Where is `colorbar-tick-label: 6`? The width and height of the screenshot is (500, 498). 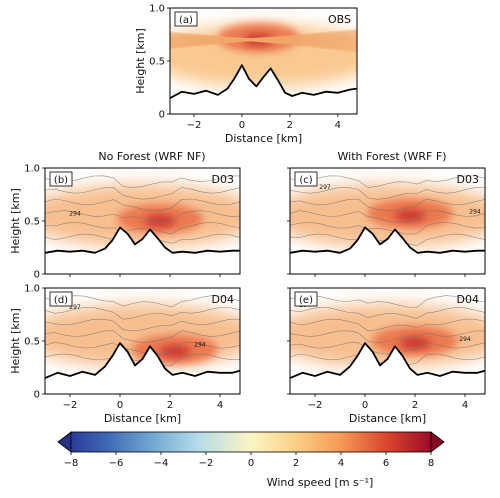 colorbar-tick-label: 6 is located at coordinates (386, 463).